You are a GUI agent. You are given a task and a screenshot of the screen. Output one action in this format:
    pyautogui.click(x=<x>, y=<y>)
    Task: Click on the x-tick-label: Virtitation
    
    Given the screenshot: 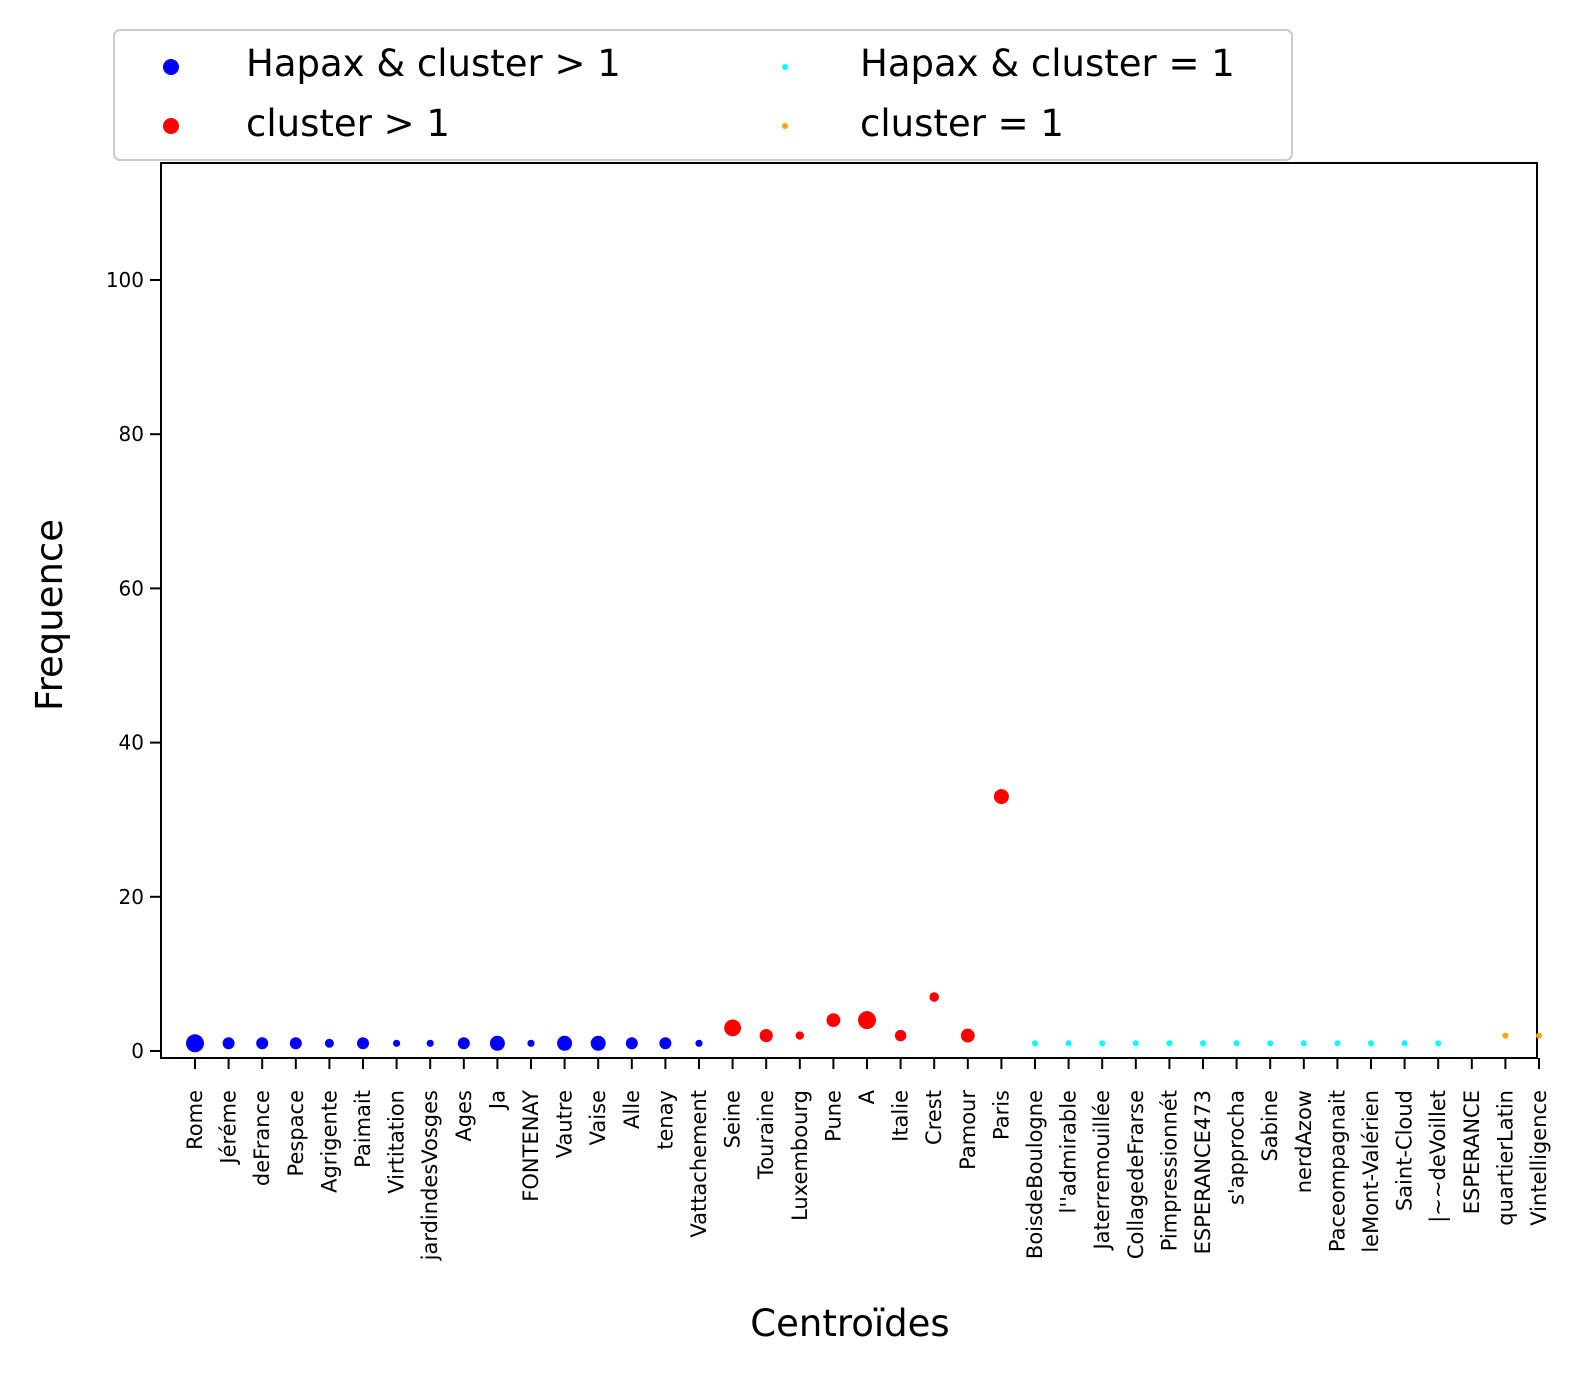 What is the action you would take?
    pyautogui.click(x=397, y=1142)
    